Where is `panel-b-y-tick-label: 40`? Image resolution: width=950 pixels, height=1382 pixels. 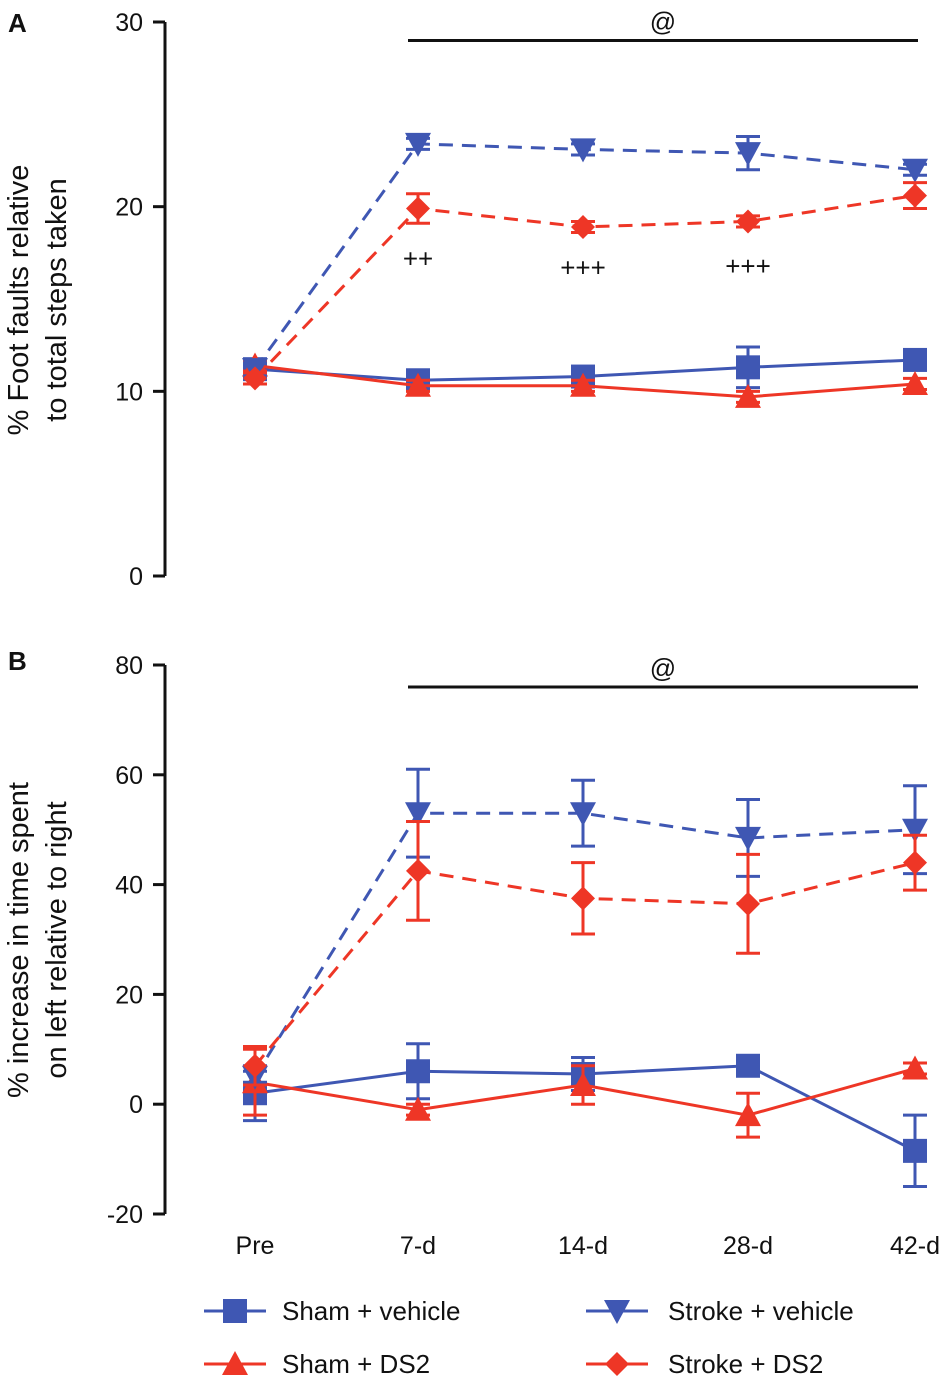 panel-b-y-tick-label: 40 is located at coordinates (129, 886).